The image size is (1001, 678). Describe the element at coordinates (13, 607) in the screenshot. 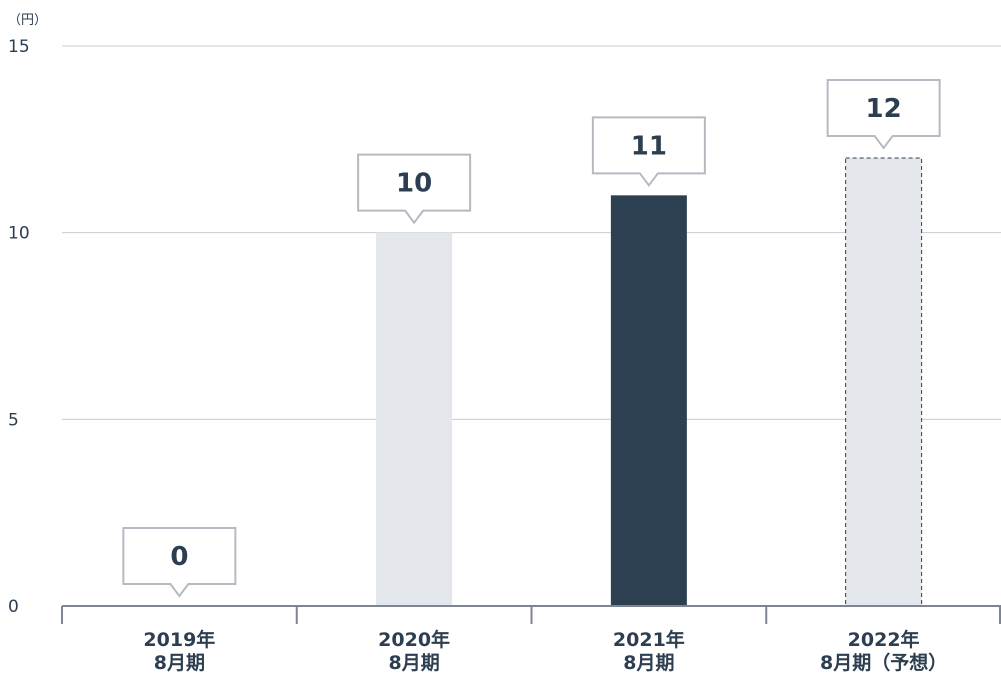

I see `y-tick-label: 0` at that location.